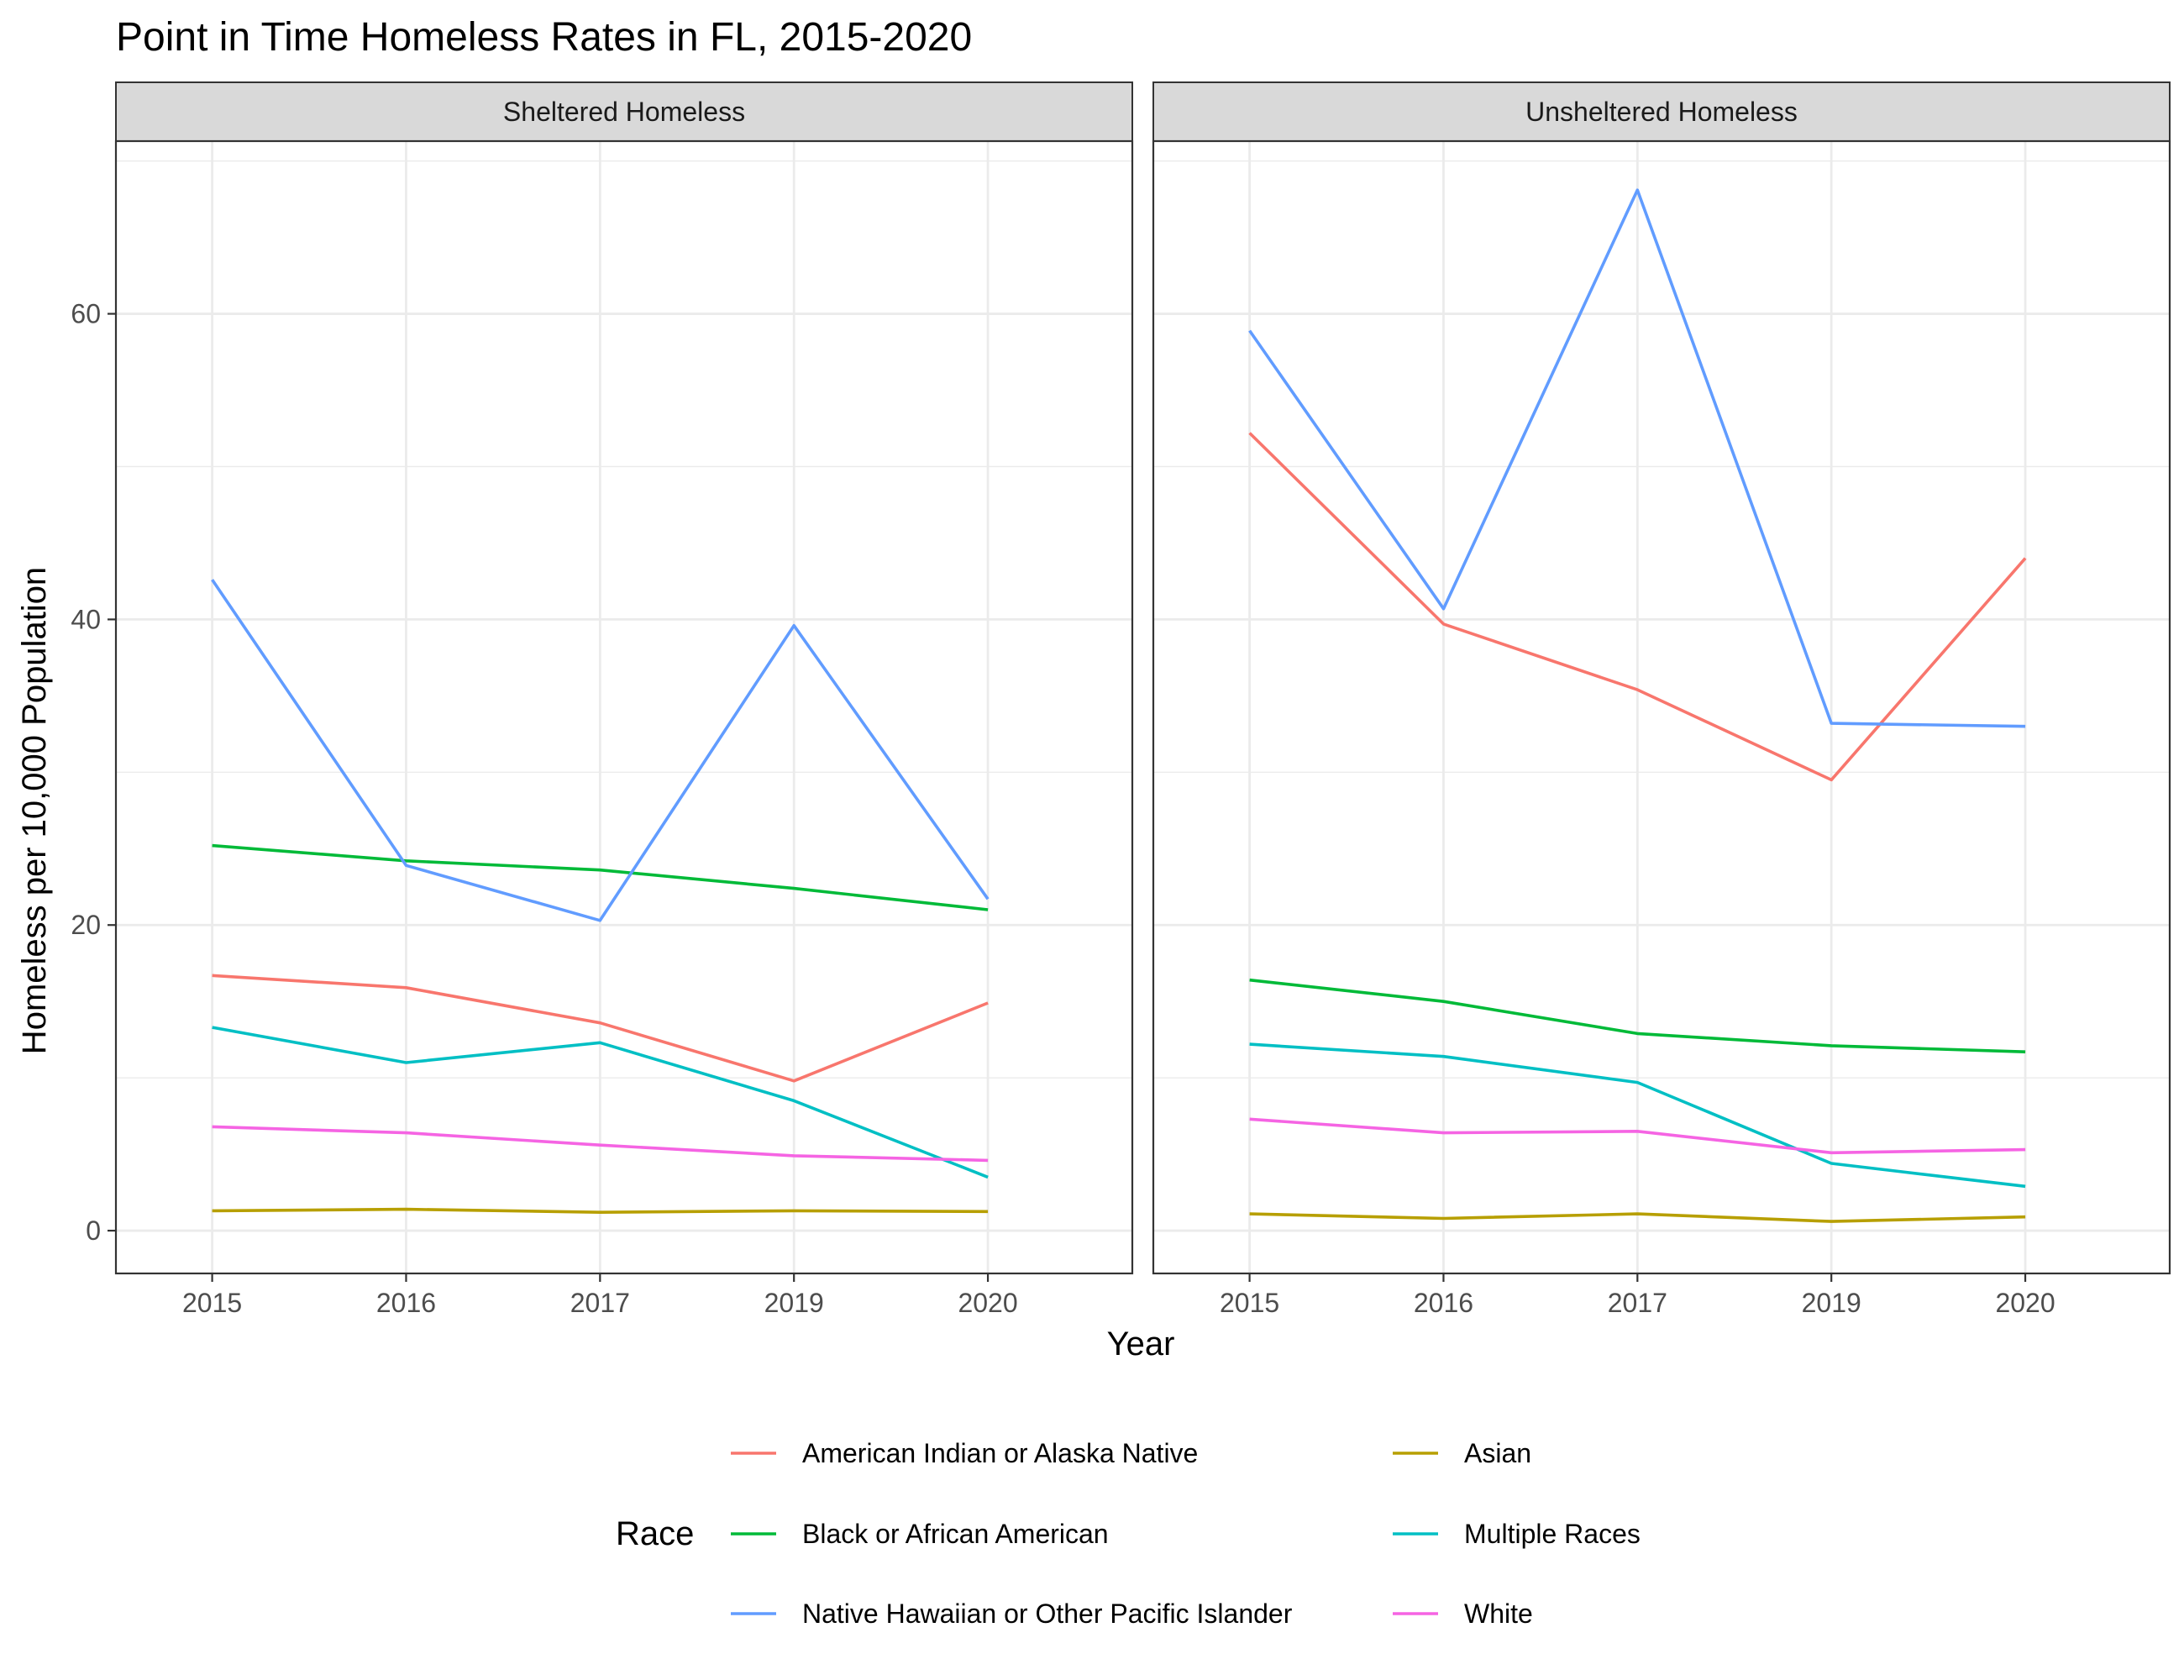  What do you see at coordinates (1637, 1217) in the screenshot?
I see `series-line-asian-unsheltered-homeless` at bounding box center [1637, 1217].